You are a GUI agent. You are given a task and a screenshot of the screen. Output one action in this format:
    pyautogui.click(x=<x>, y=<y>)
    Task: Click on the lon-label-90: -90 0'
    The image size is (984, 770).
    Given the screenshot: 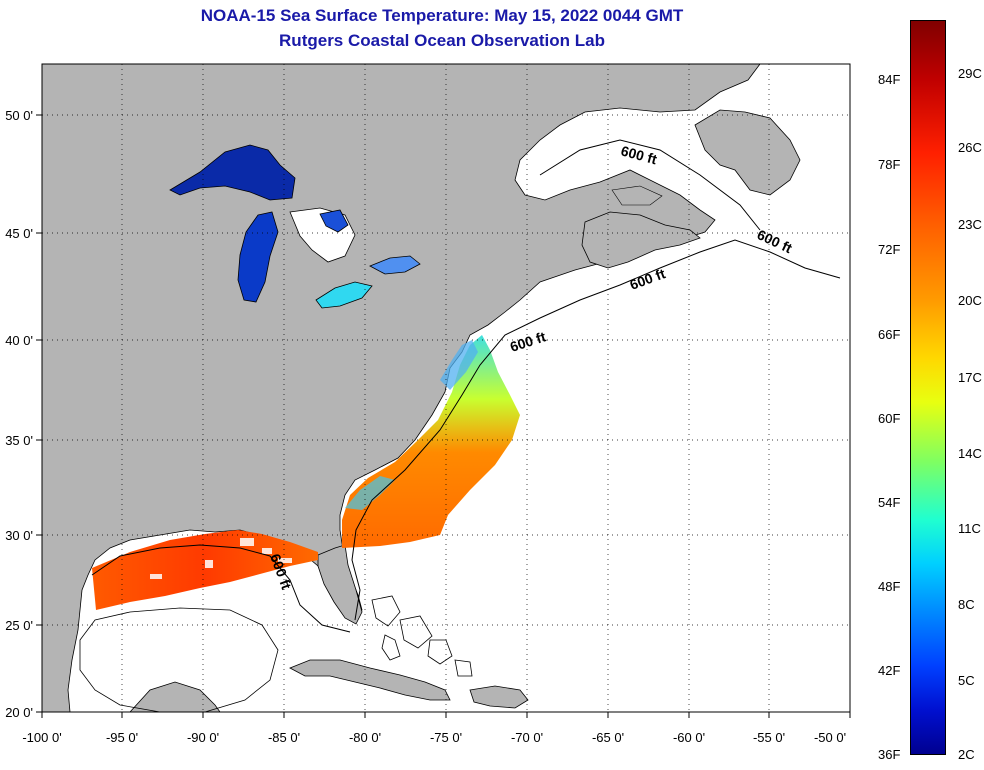 What is the action you would take?
    pyautogui.click(x=203, y=737)
    